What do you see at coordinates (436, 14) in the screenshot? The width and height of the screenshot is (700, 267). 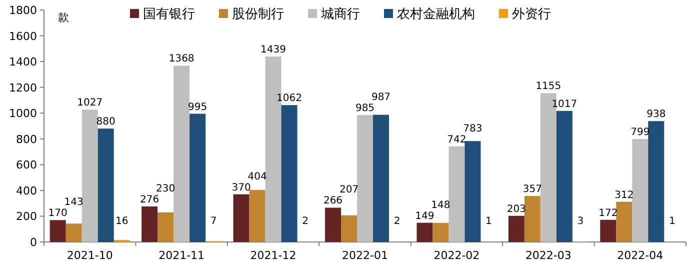 I see `legend-label: 农村金融机构` at bounding box center [436, 14].